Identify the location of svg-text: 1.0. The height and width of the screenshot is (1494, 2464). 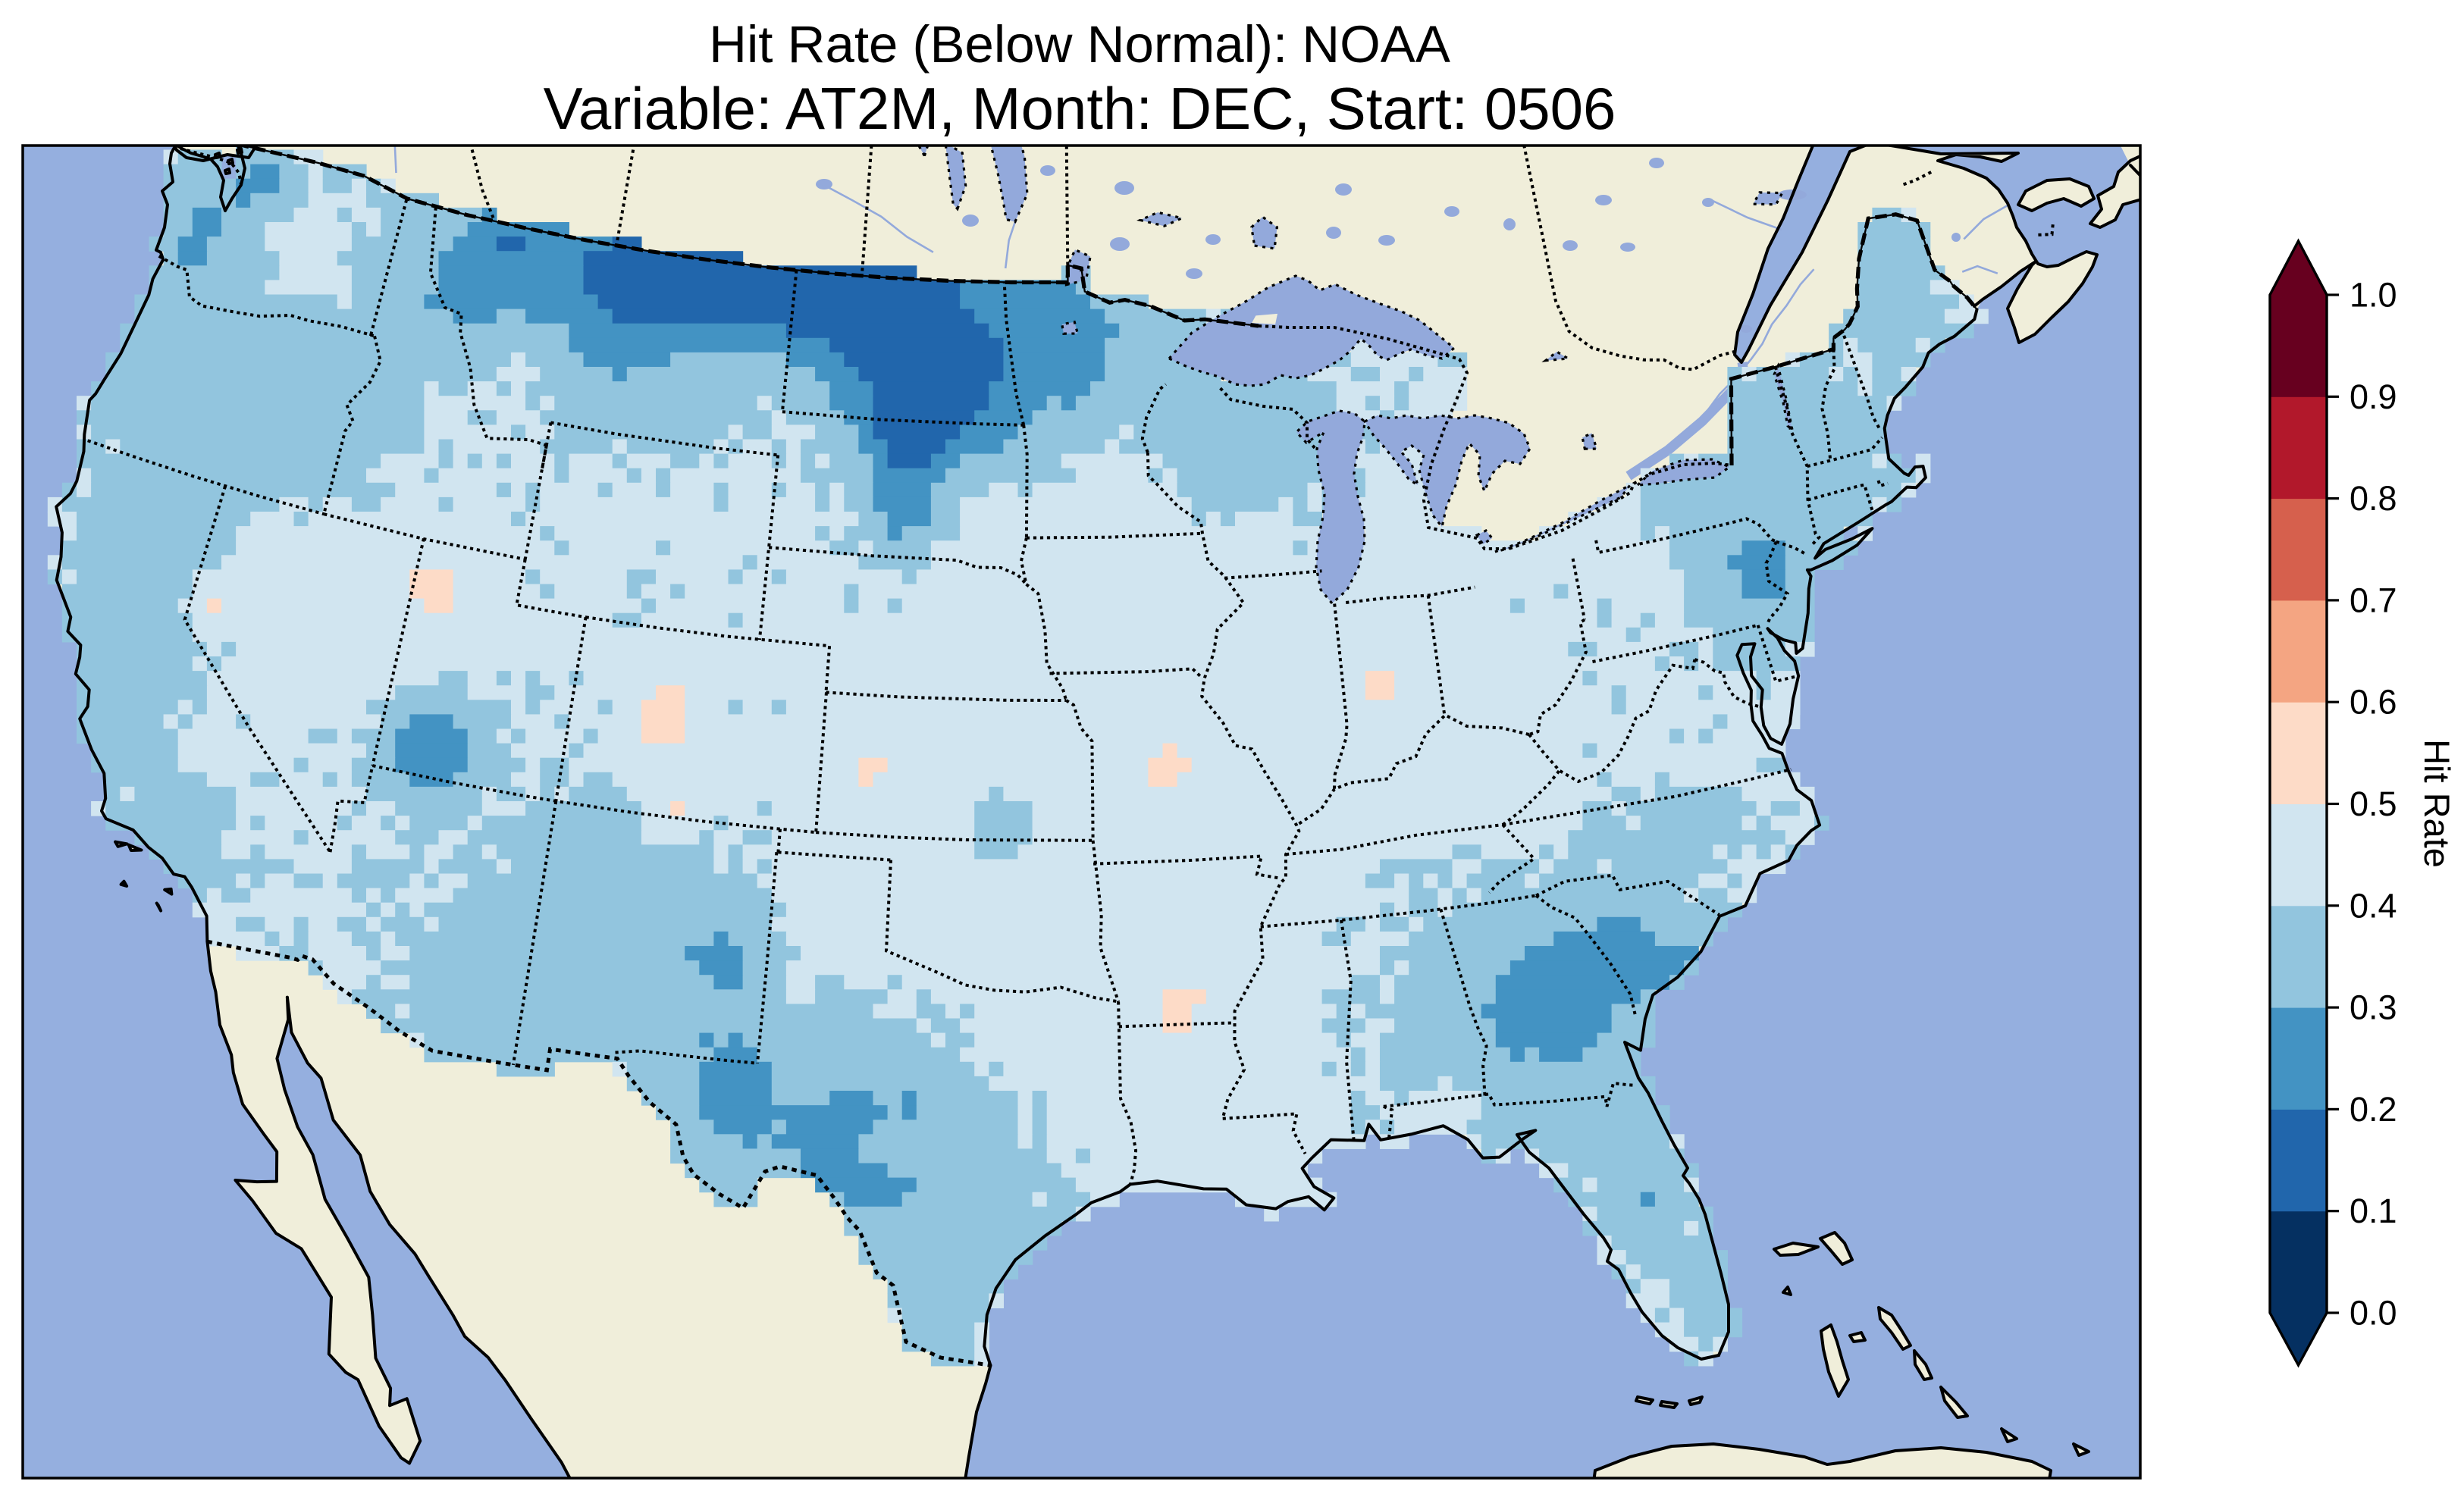
(2374, 295).